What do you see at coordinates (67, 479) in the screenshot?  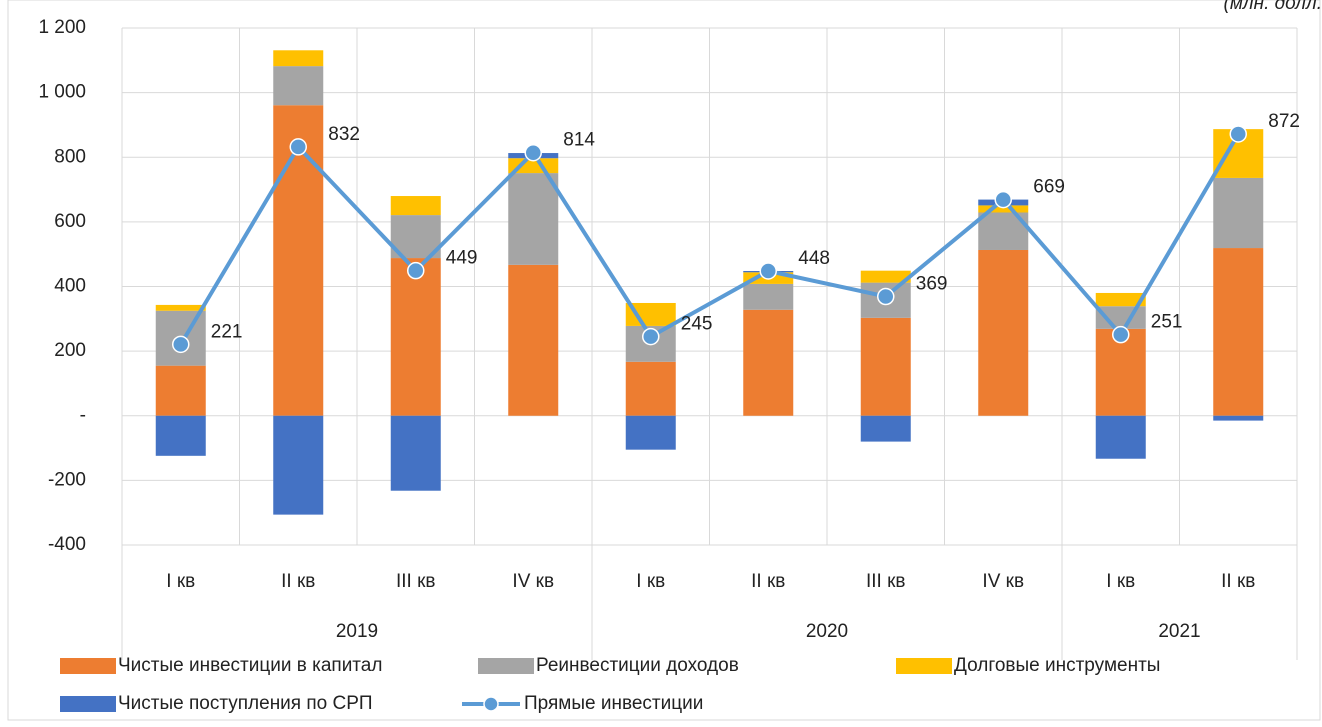 I see `y-tick-label: -200` at bounding box center [67, 479].